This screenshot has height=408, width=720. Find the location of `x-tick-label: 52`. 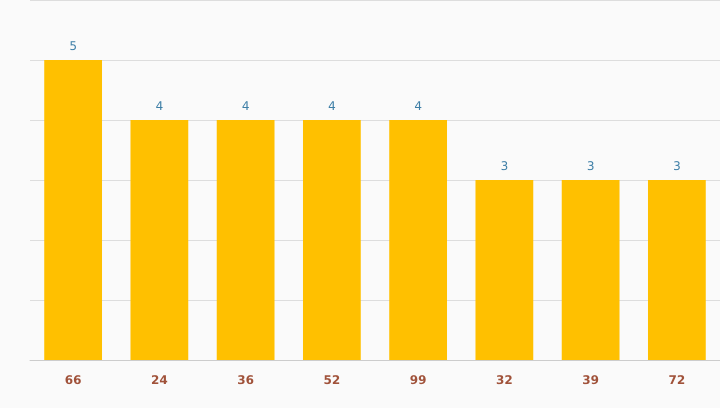

x-tick-label: 52 is located at coordinates (332, 380).